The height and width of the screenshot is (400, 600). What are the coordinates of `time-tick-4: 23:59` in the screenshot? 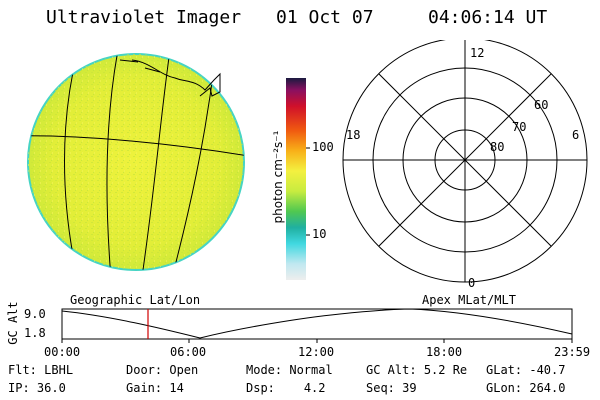 It's located at (572, 352).